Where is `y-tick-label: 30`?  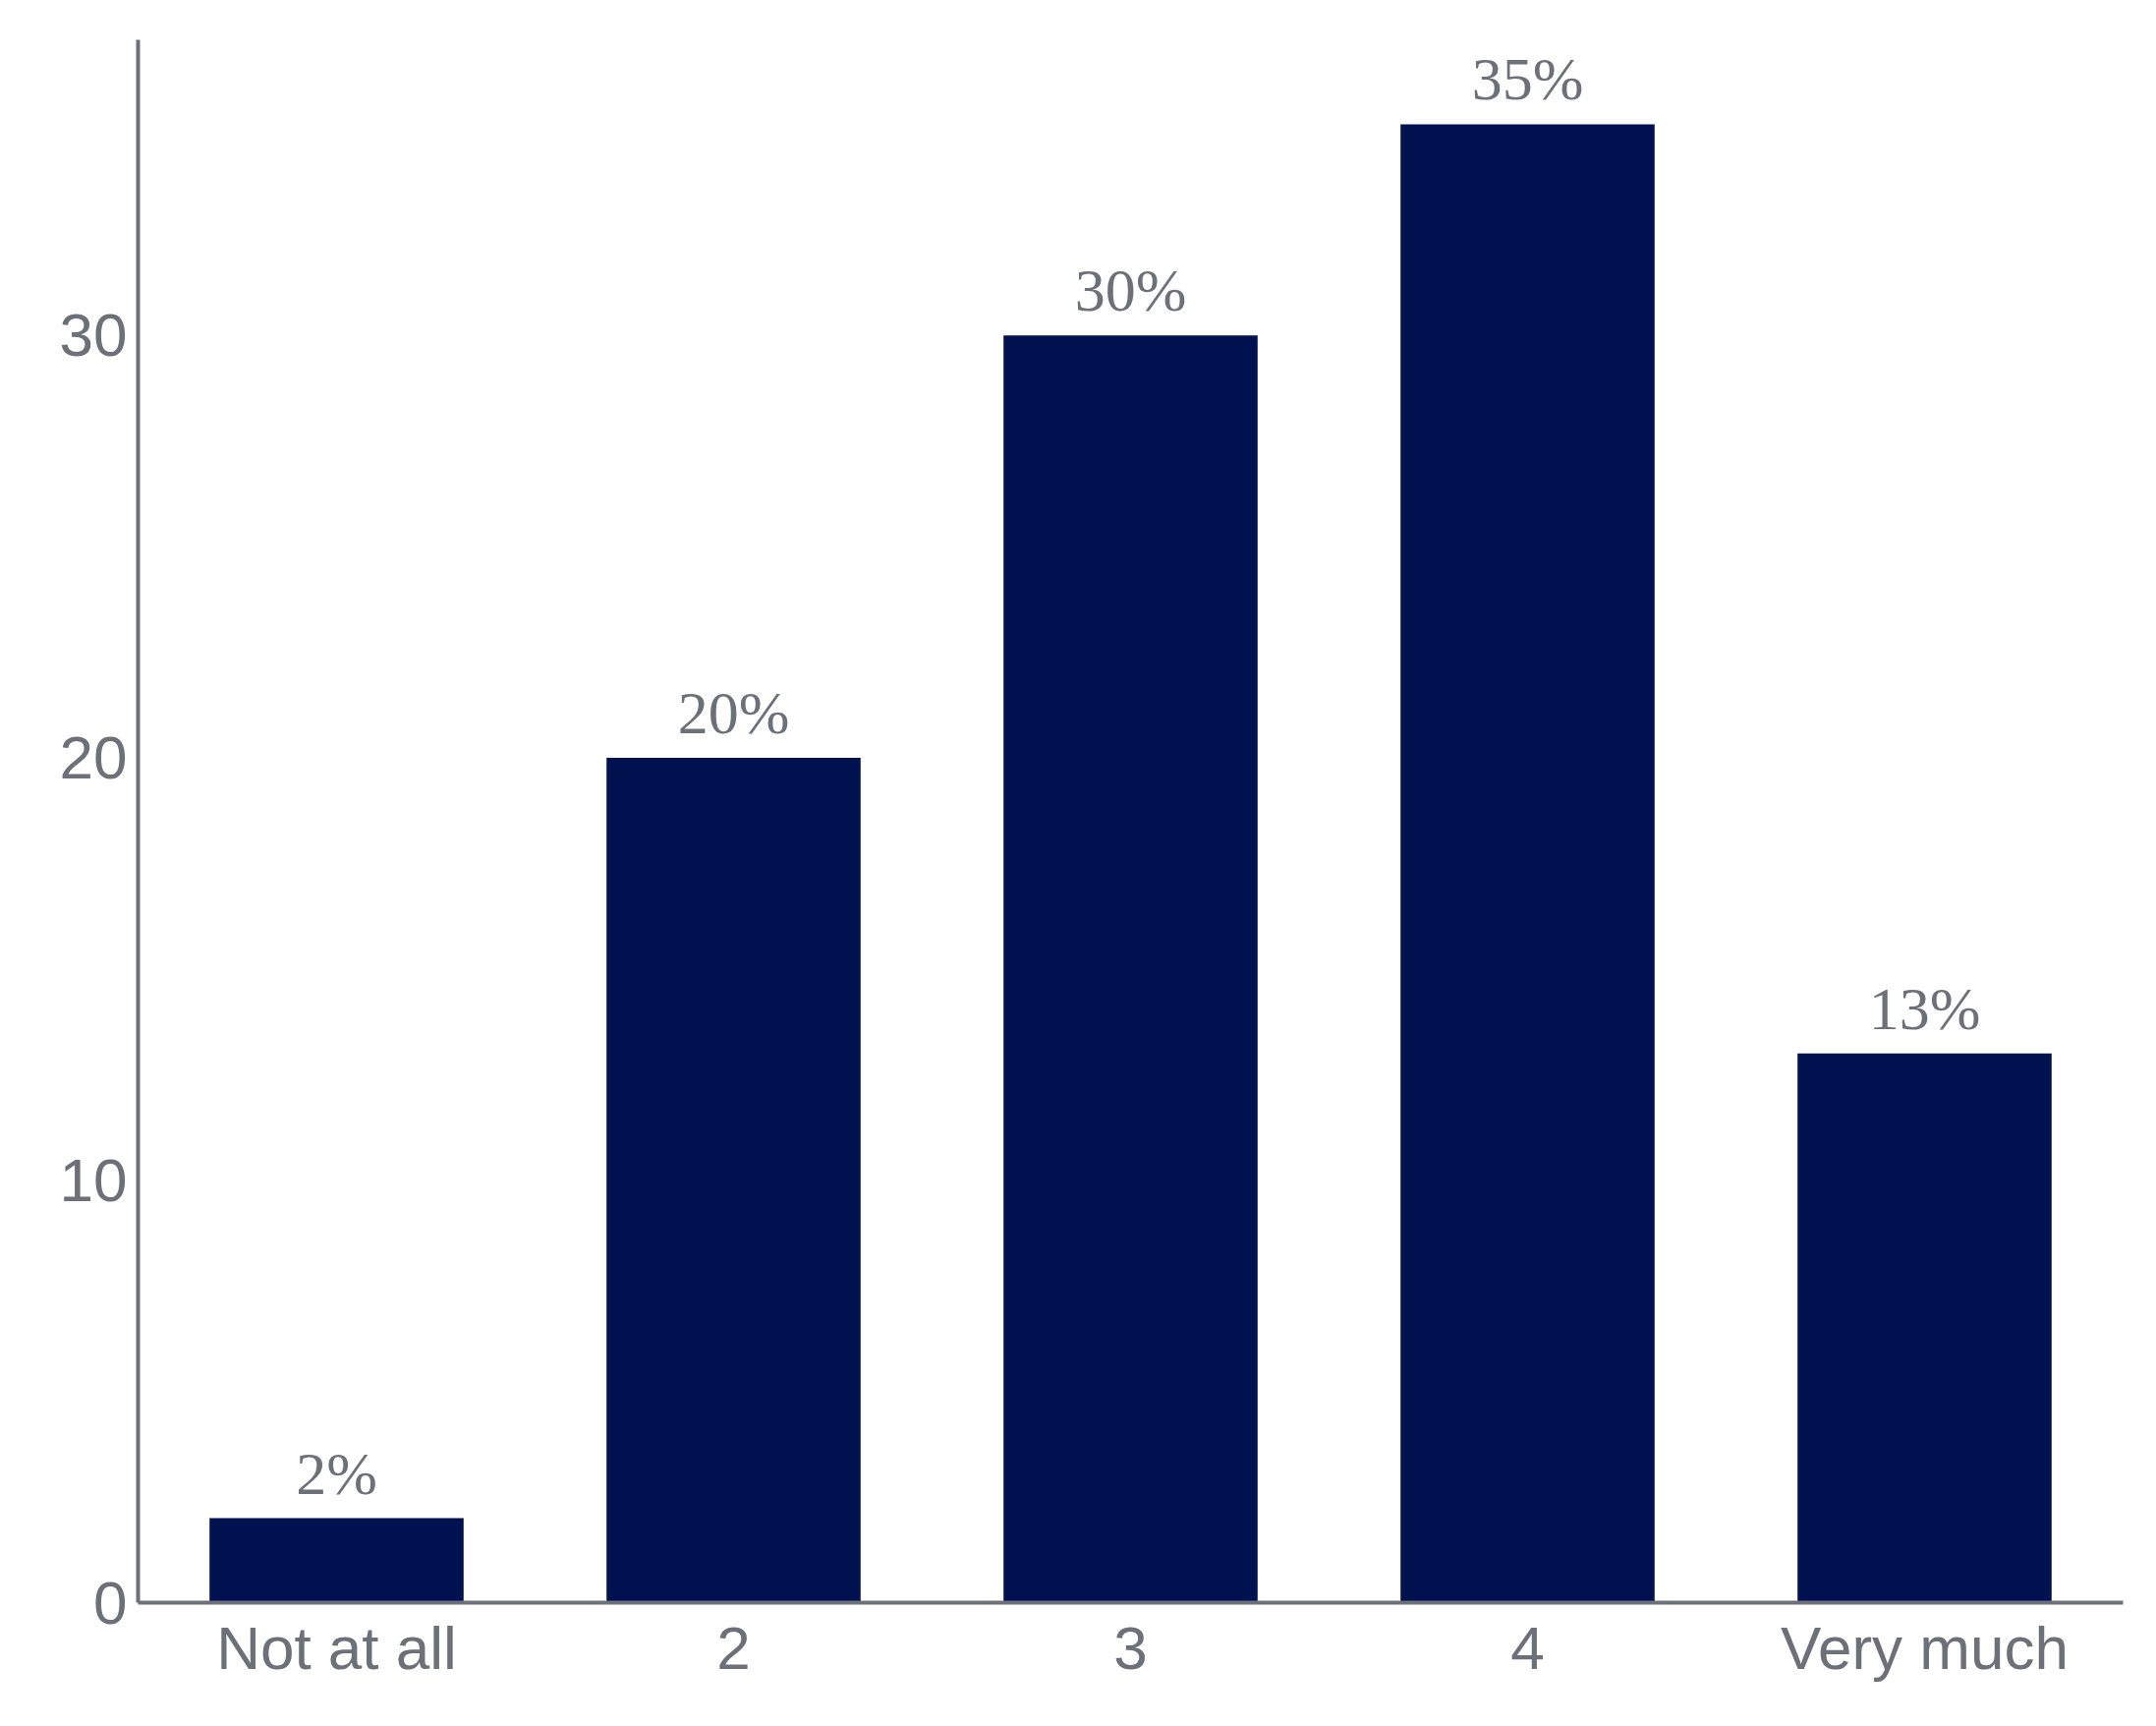 y-tick-label: 30 is located at coordinates (93, 335).